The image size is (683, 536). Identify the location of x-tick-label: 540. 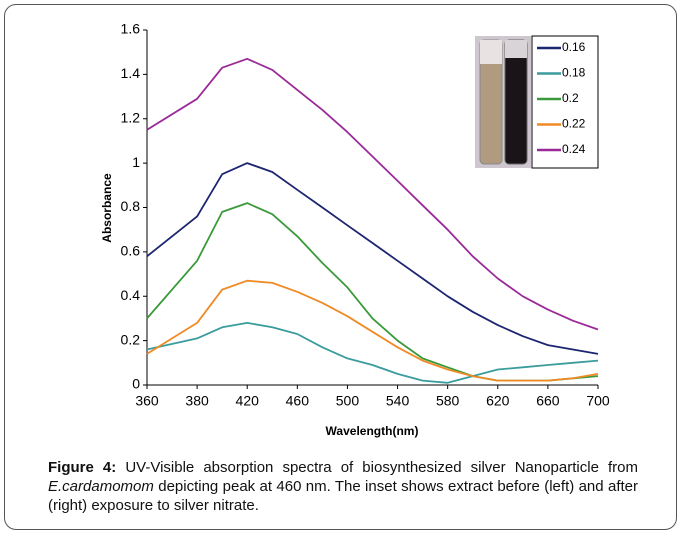
(398, 401).